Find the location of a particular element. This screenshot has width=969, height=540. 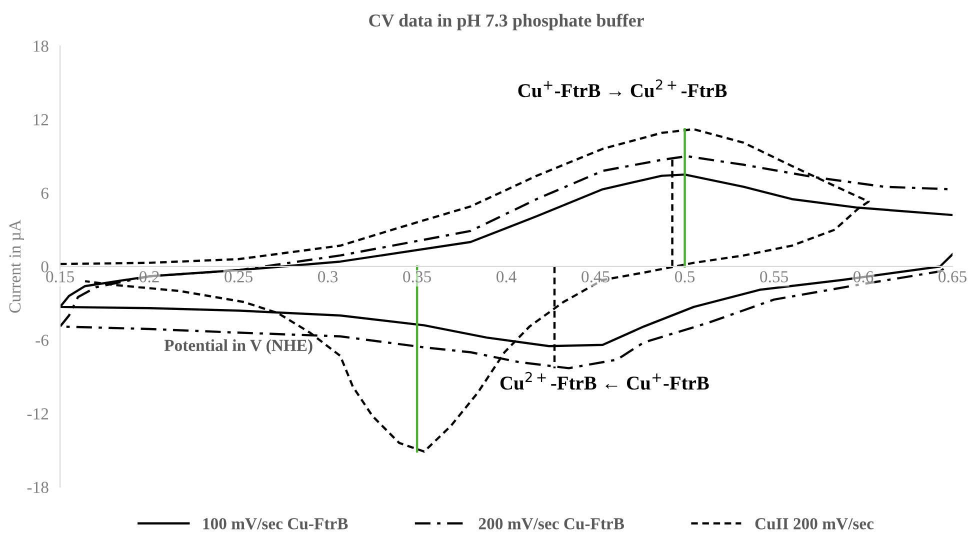

legend-label: CuII 200 mV/sec is located at coordinates (814, 524).